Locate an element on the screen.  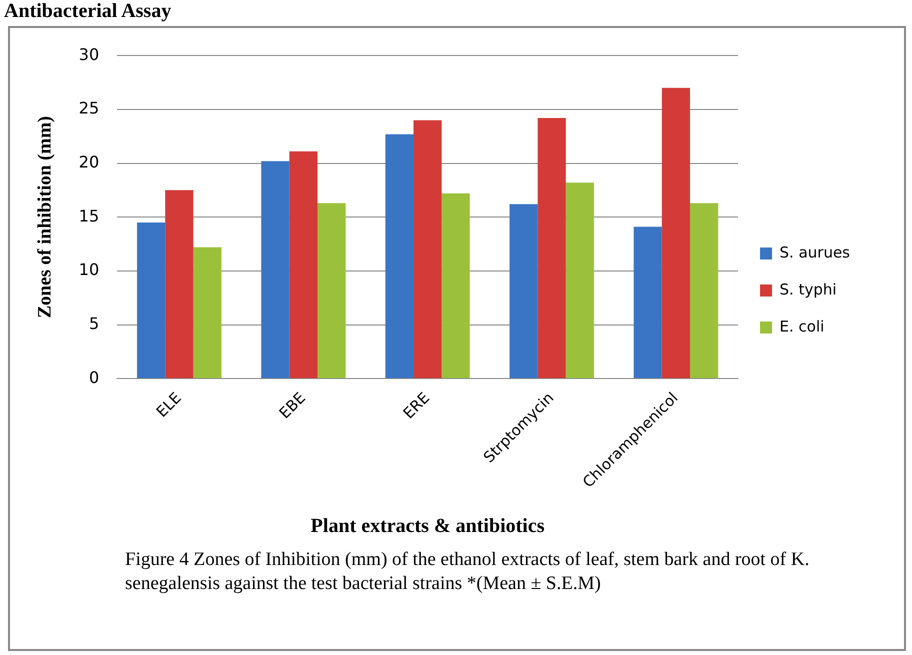
y-tick-label: 0 is located at coordinates (94, 377).